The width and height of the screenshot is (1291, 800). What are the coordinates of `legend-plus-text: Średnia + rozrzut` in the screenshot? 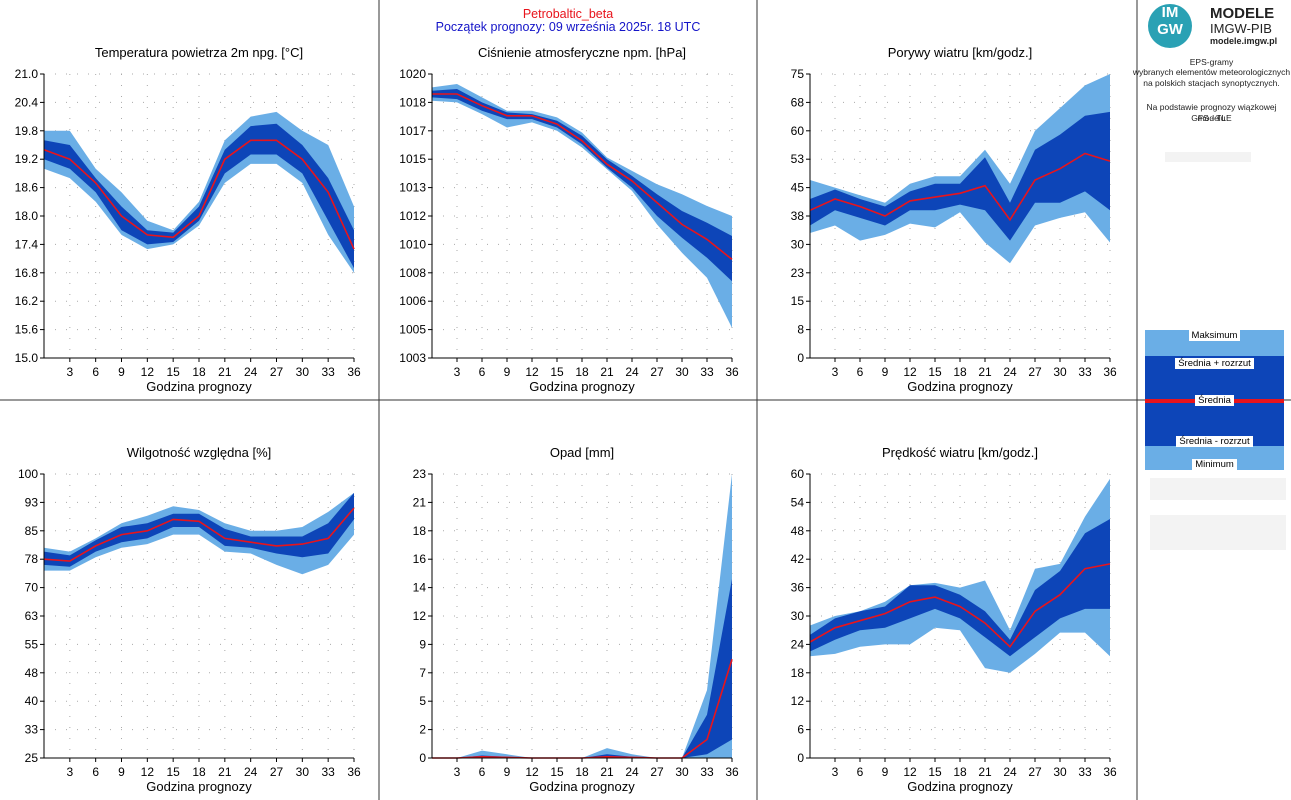 It's located at (1214, 363).